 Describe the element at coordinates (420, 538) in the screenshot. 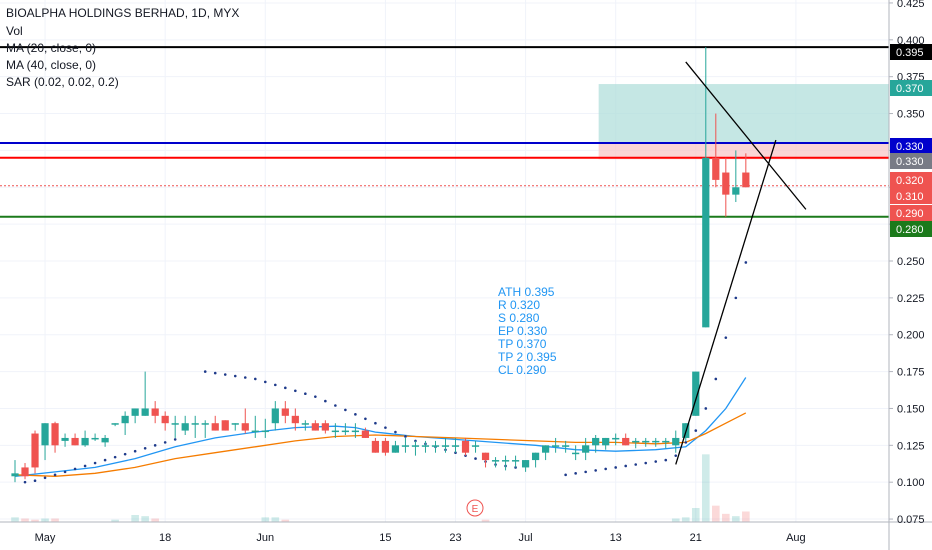

I see `time-axis: May 18 Jun 15 23 Jul 13 21 Aug` at that location.